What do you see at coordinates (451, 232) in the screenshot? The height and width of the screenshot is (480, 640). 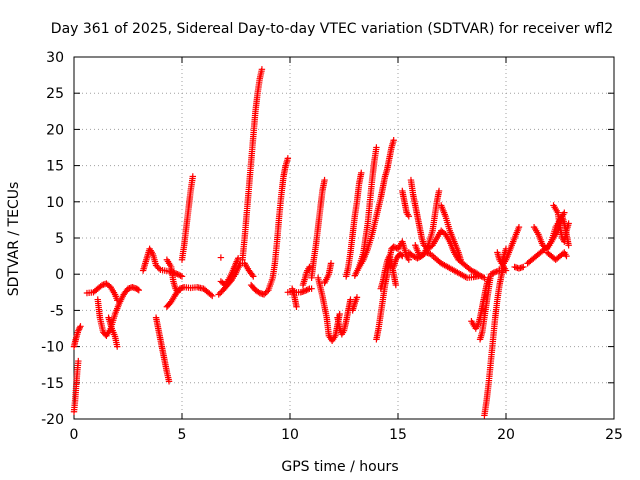 I see `series-arc34` at bounding box center [451, 232].